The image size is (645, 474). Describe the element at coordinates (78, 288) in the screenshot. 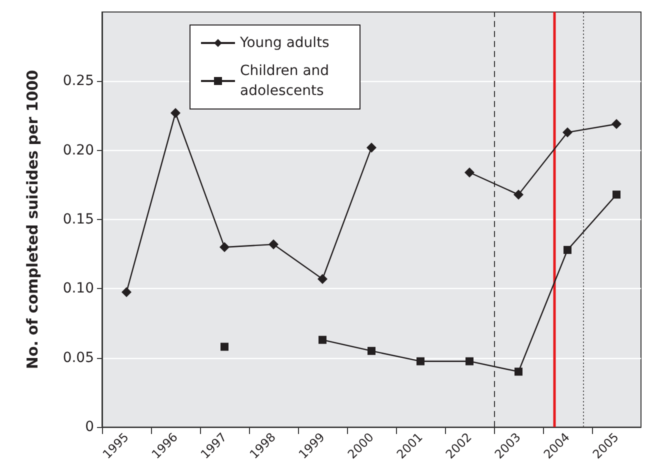

I see `y-tick-label: 0.10` at that location.